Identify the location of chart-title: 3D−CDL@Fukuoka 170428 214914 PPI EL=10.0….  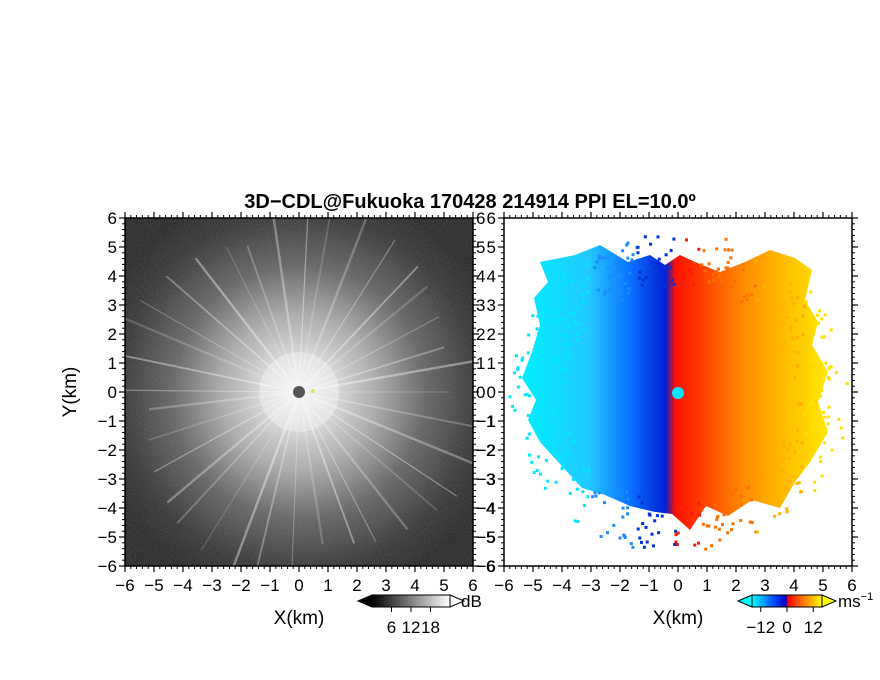
(470, 202).